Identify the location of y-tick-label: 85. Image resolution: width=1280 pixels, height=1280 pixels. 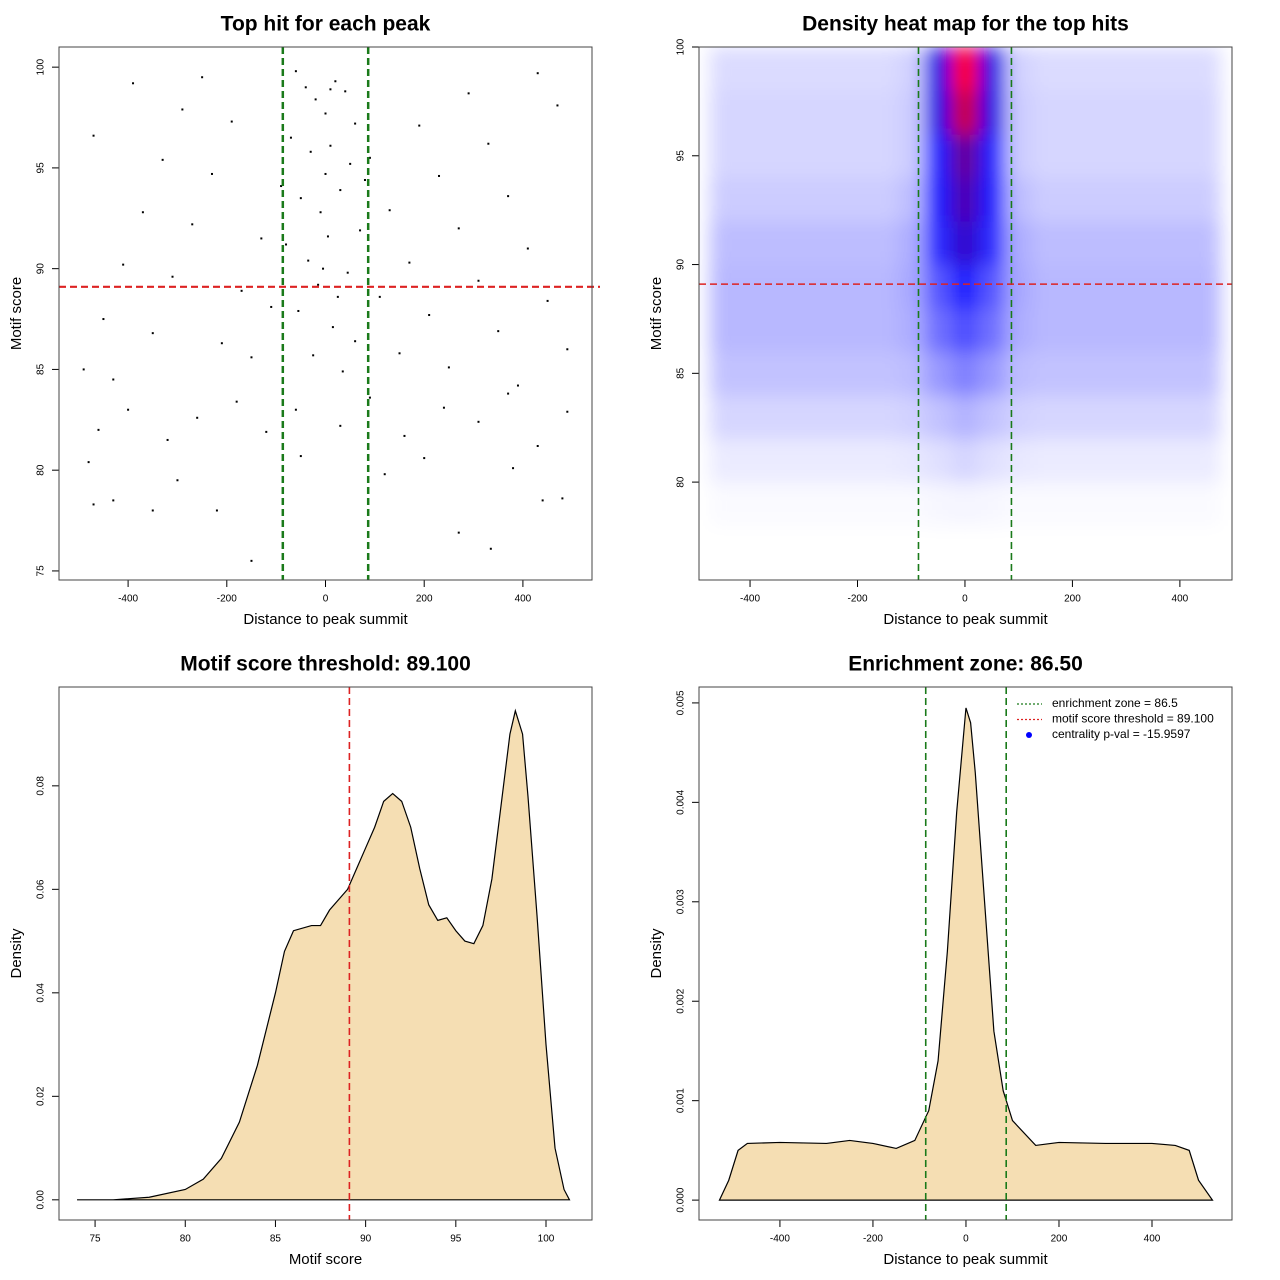
(681, 373).